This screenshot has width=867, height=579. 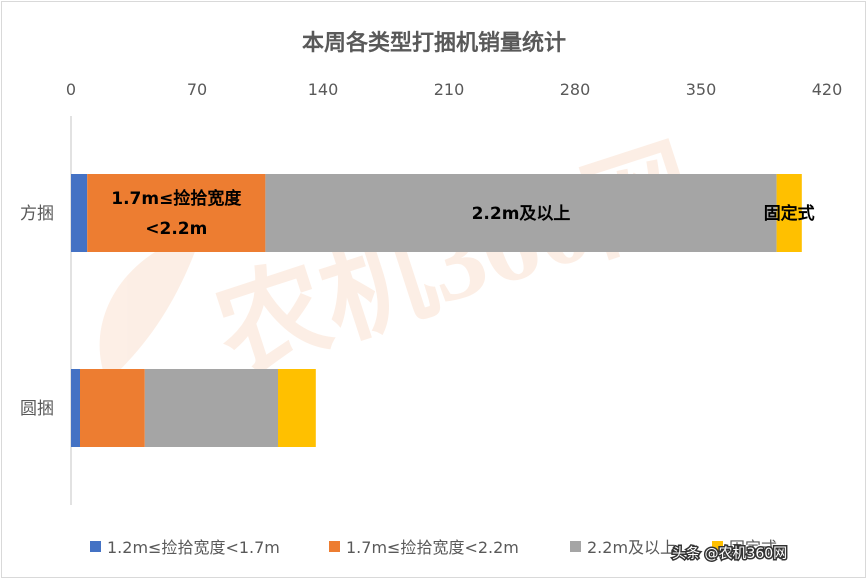 What do you see at coordinates (193, 547) in the screenshot?
I see `legend-label: 1.2m≤捡拾宽度<1.7m` at bounding box center [193, 547].